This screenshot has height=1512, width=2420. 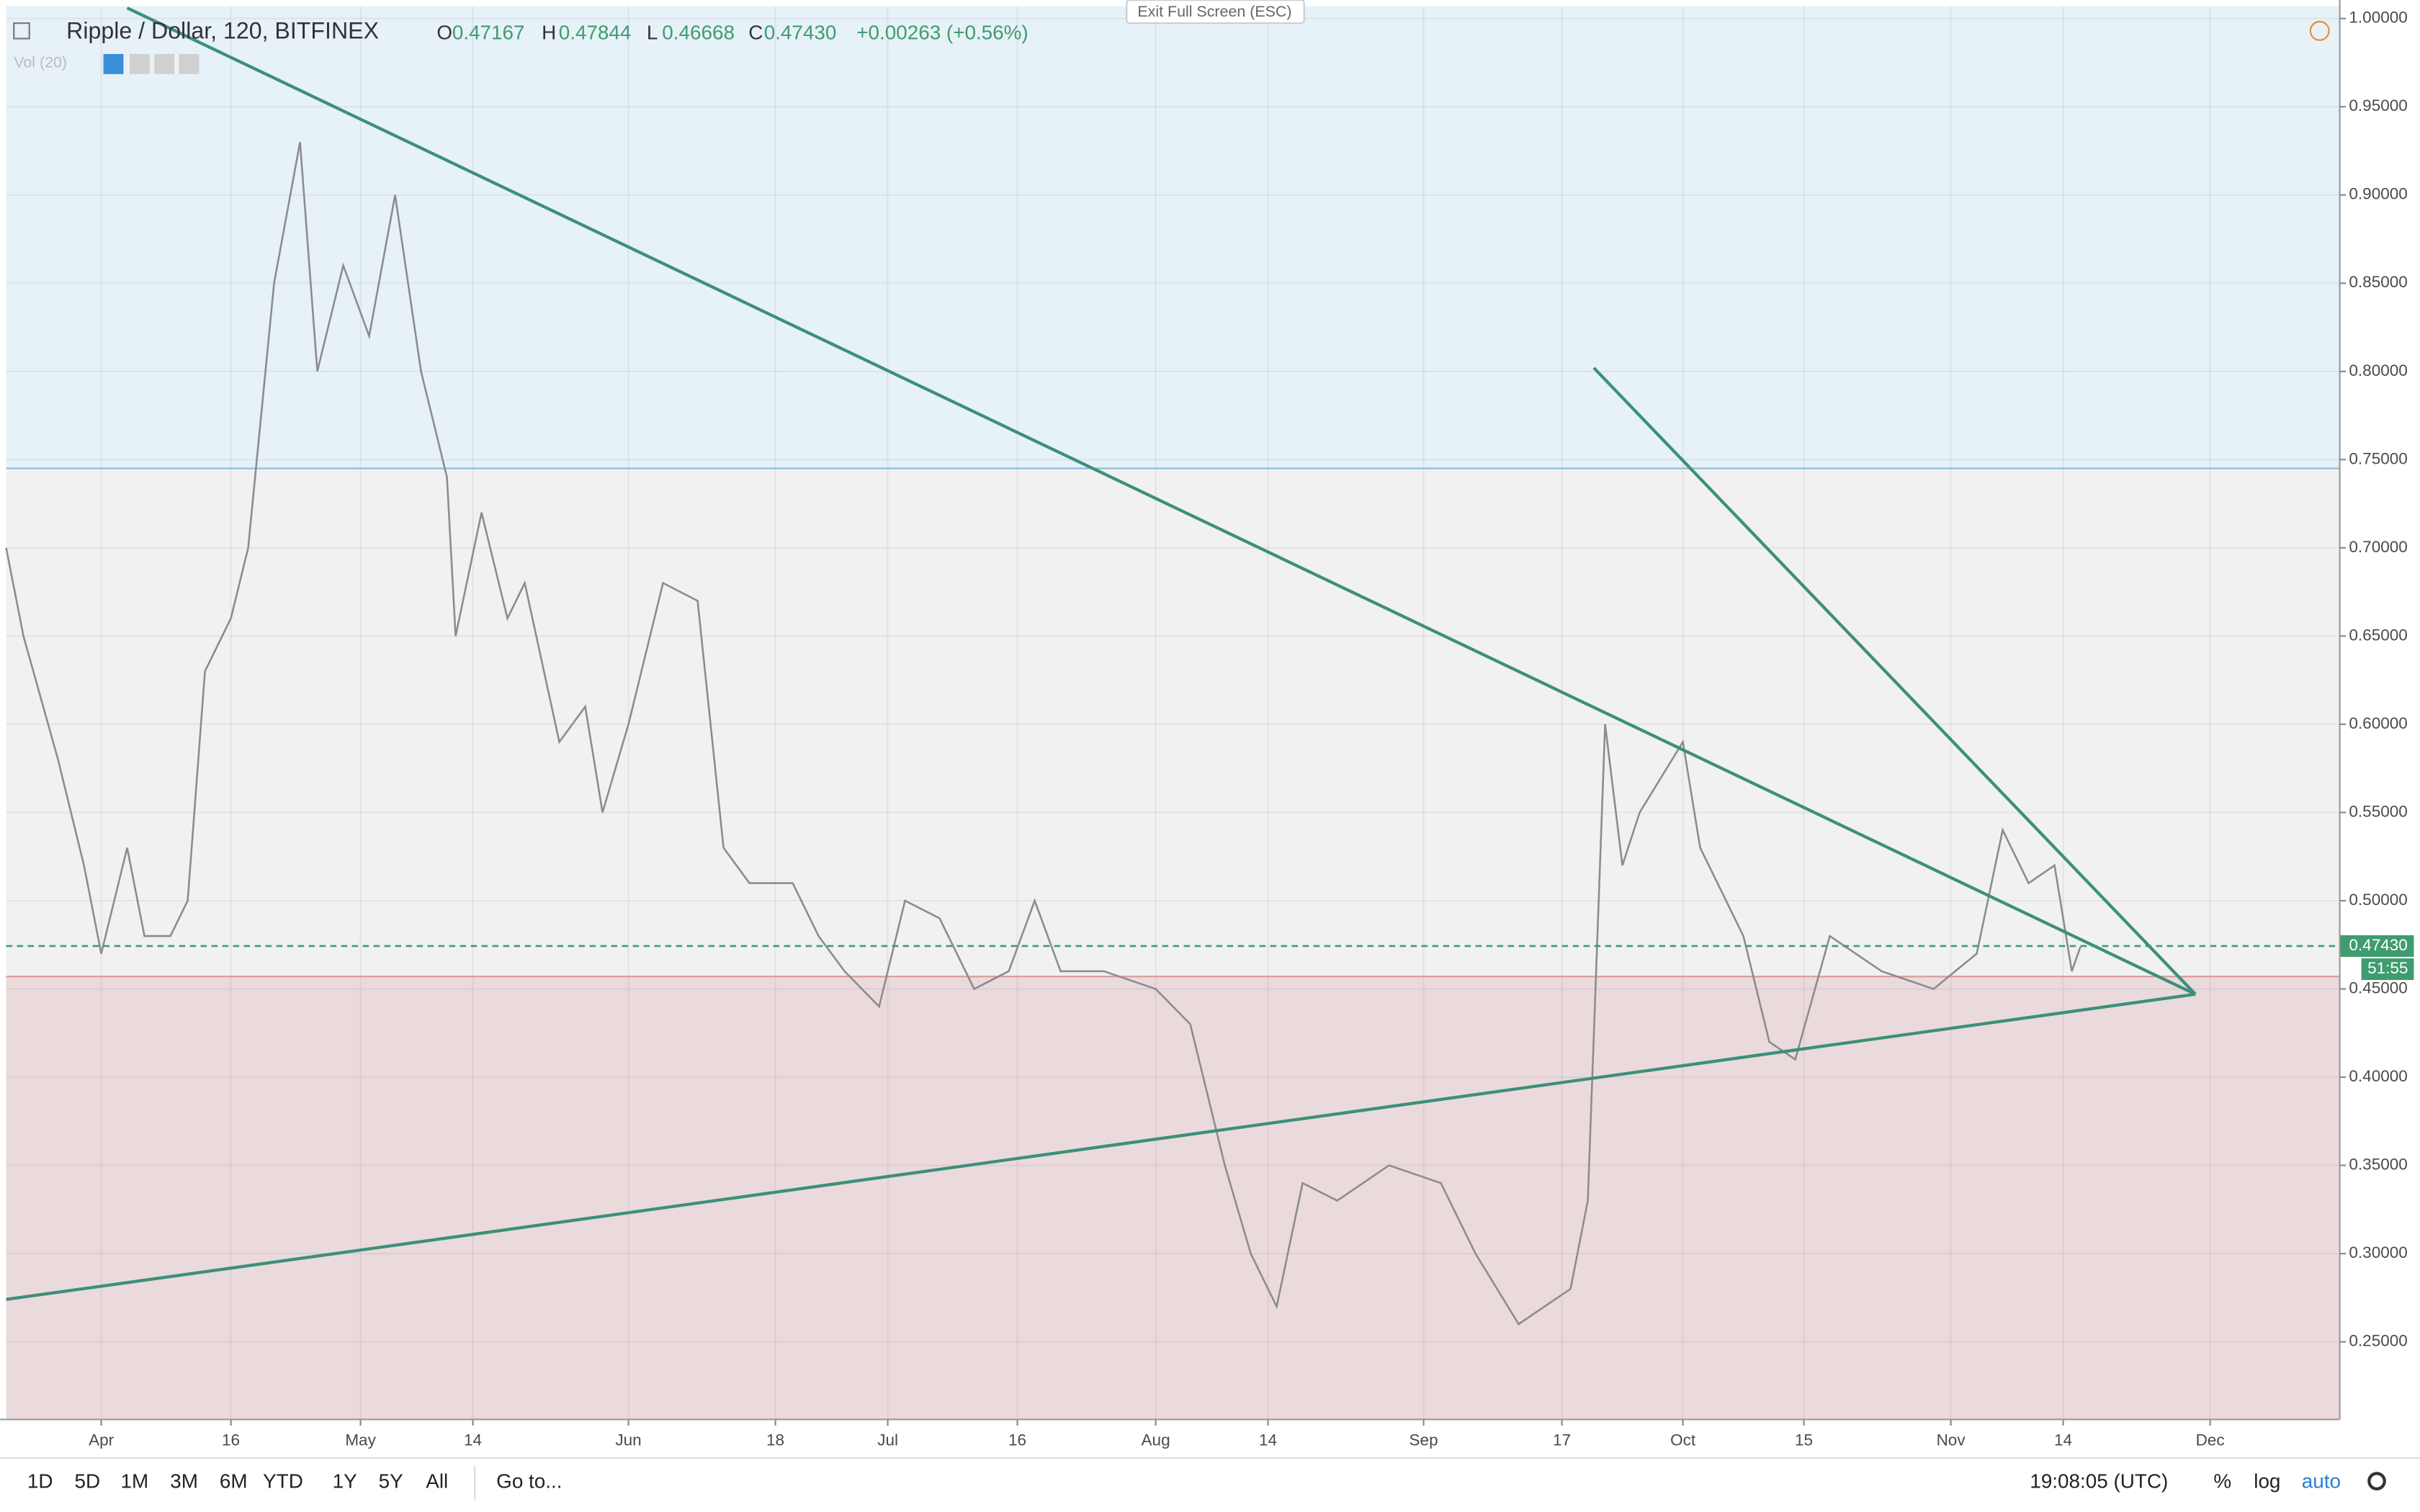 I want to click on x-tick-label: 15, so click(x=1804, y=1440).